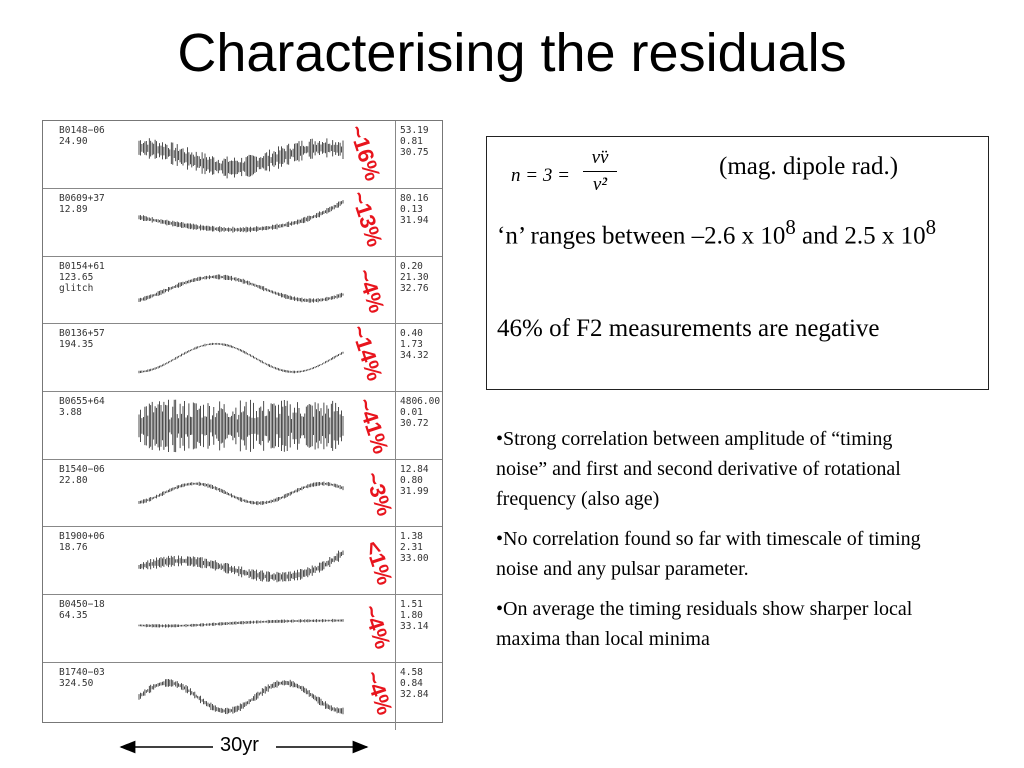 This screenshot has height=768, width=1024. What do you see at coordinates (76, 277) in the screenshot?
I see `pulsar-line2: 123.65` at bounding box center [76, 277].